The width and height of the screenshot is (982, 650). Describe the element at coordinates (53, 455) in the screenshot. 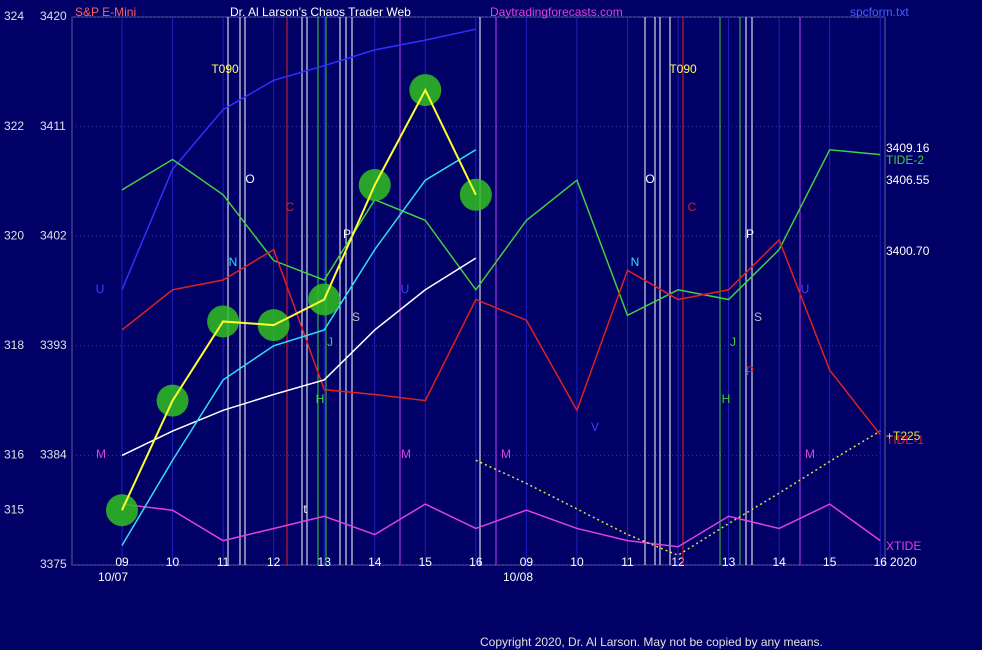

I see `y-tick-label: 3384` at that location.